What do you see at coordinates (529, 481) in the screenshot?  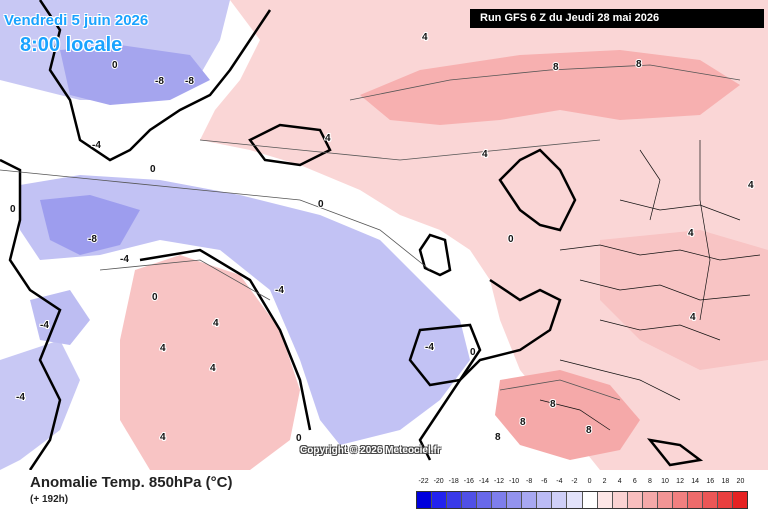 I see `legend-tick-label: -8` at bounding box center [529, 481].